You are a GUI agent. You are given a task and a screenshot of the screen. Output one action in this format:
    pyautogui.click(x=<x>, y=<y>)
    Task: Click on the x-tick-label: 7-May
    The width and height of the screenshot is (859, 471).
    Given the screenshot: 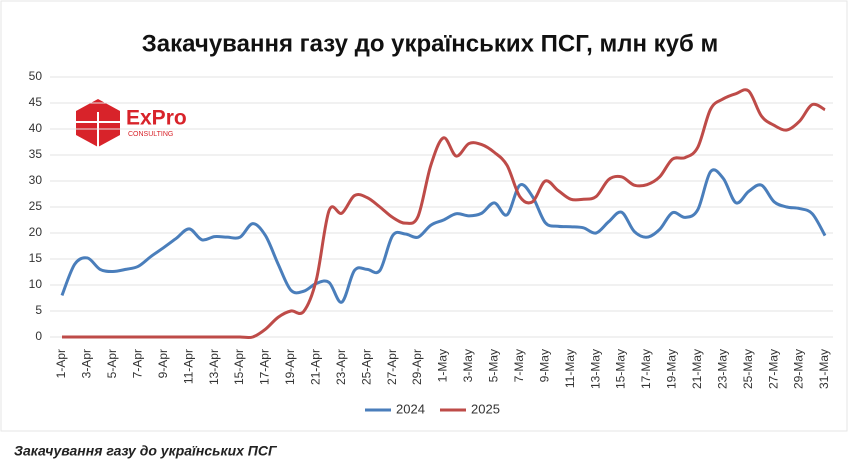 What is the action you would take?
    pyautogui.click(x=519, y=365)
    